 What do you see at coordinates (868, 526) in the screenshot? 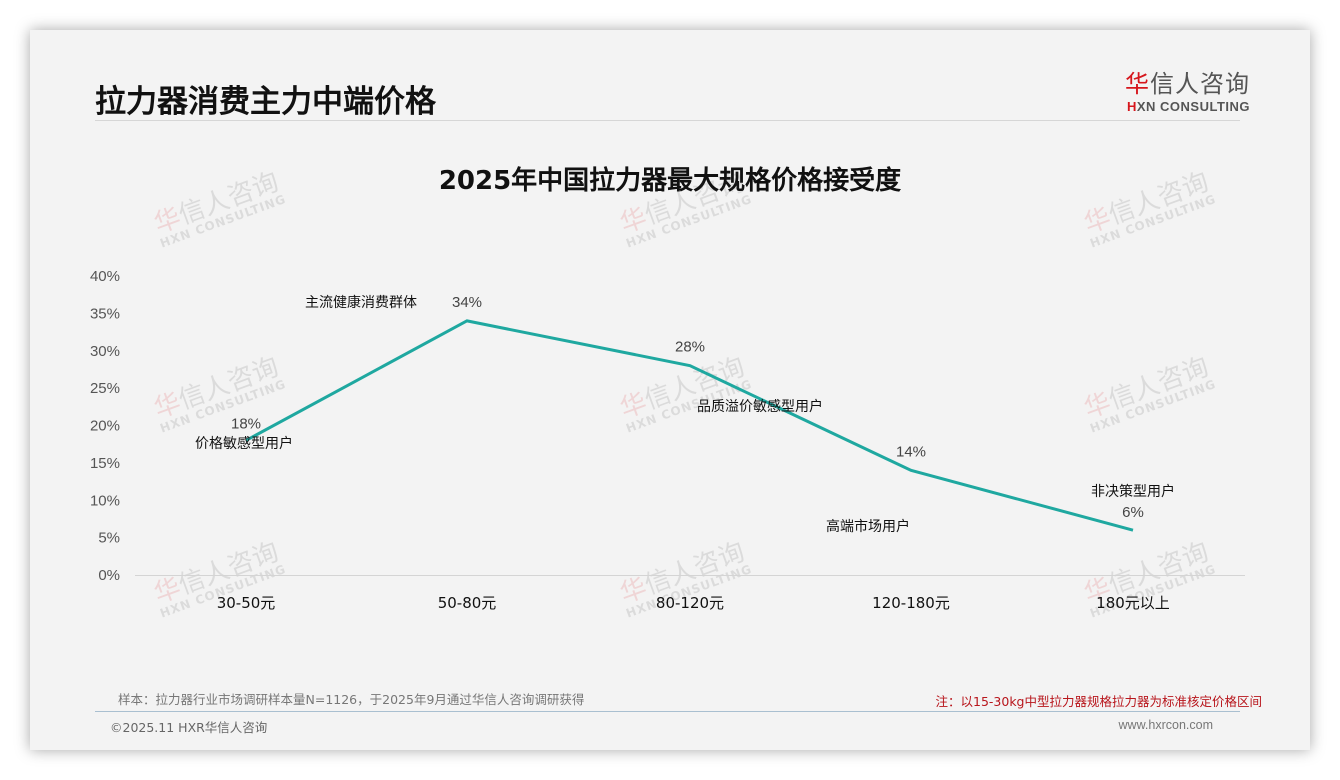
I see `segment-annotation: 高端市场用户` at bounding box center [868, 526].